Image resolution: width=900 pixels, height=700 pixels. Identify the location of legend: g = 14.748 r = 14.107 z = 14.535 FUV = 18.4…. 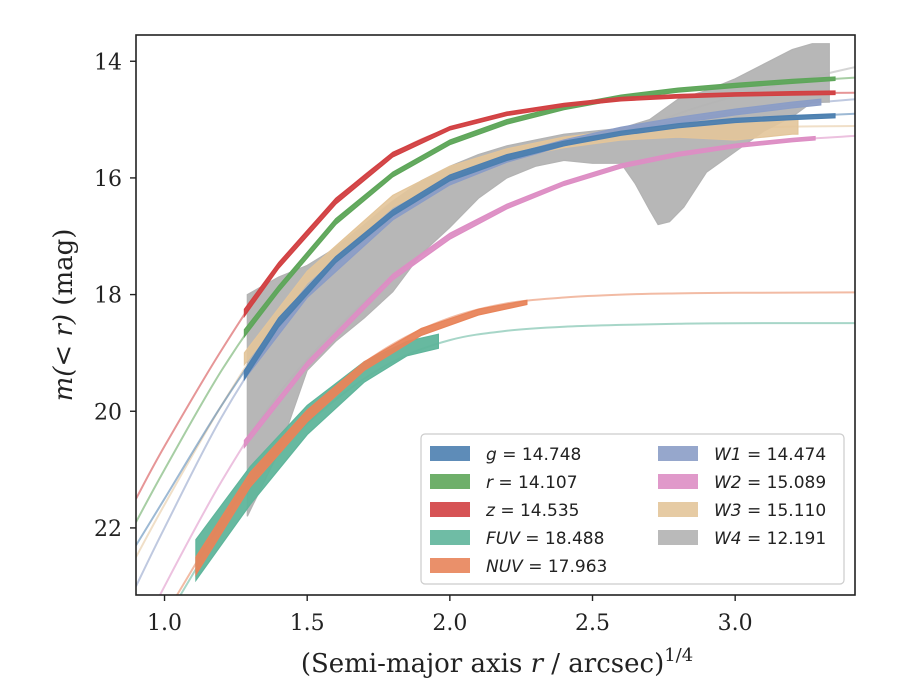
(632, 509).